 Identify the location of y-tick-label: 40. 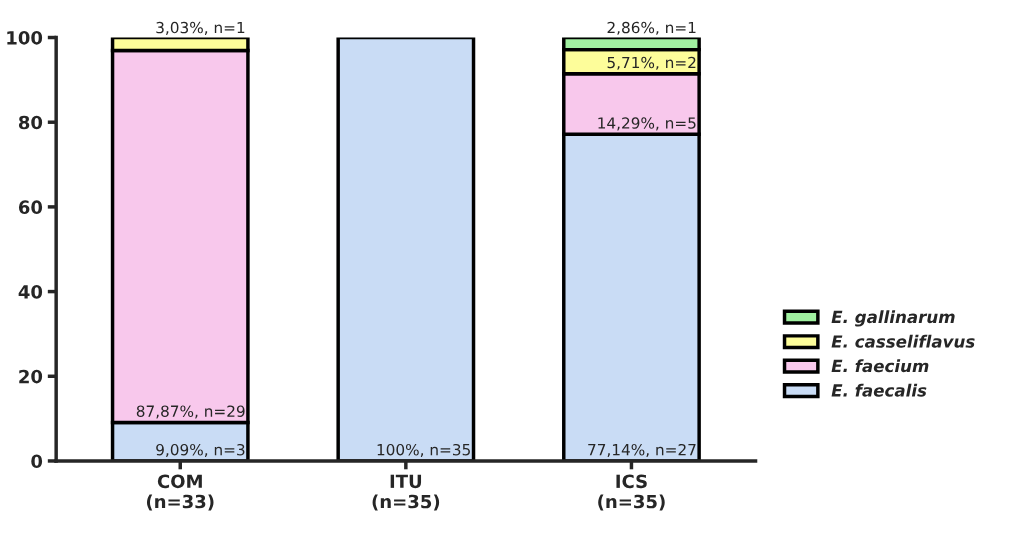
(30, 292).